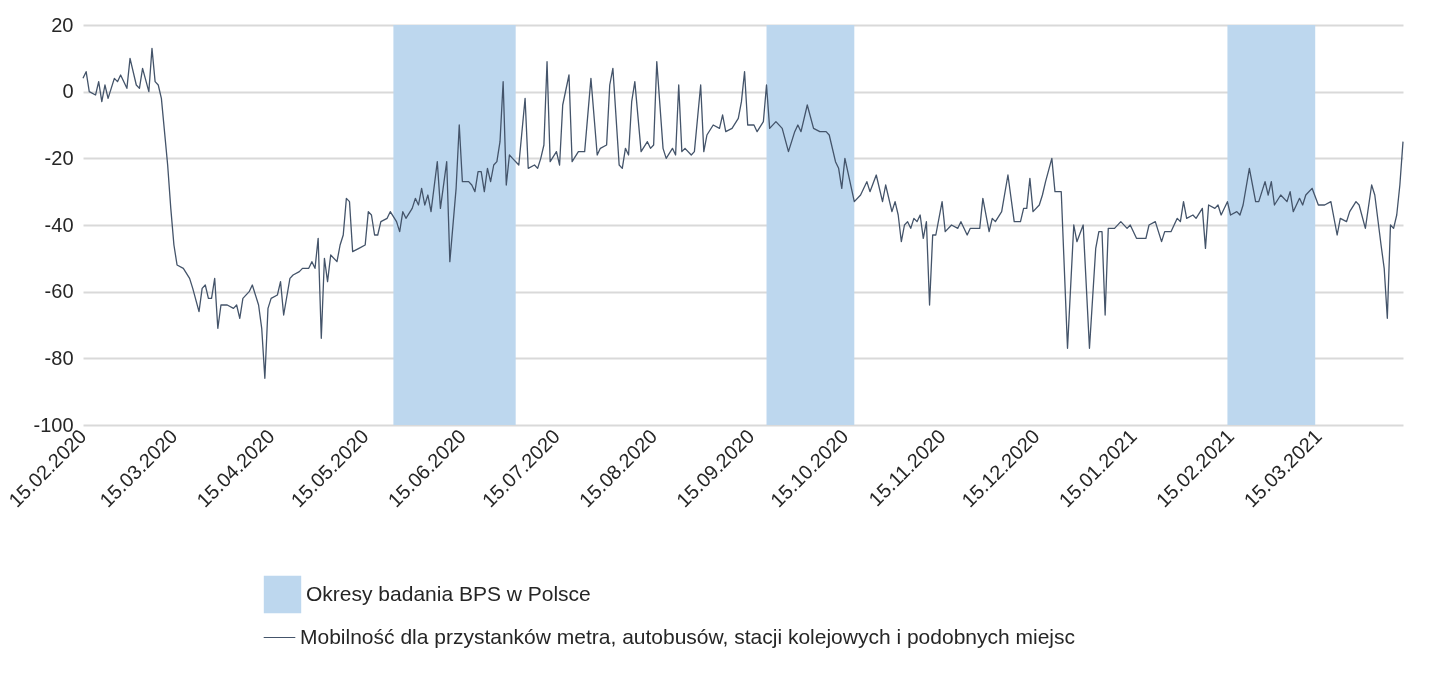  I want to click on y-tick-label: 20, so click(62, 24).